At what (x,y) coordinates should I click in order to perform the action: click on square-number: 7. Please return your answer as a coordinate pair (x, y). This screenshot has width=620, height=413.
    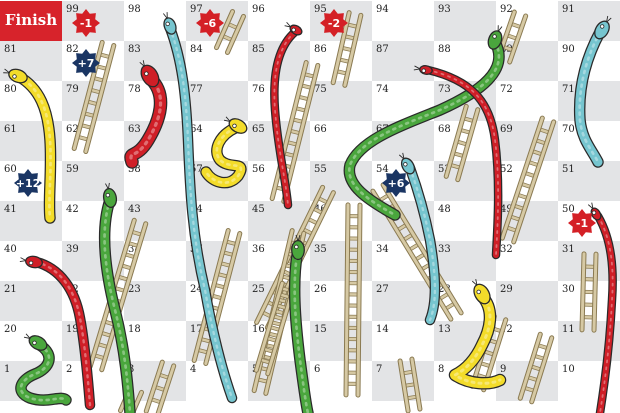
    Looking at the image, I should click on (379, 369).